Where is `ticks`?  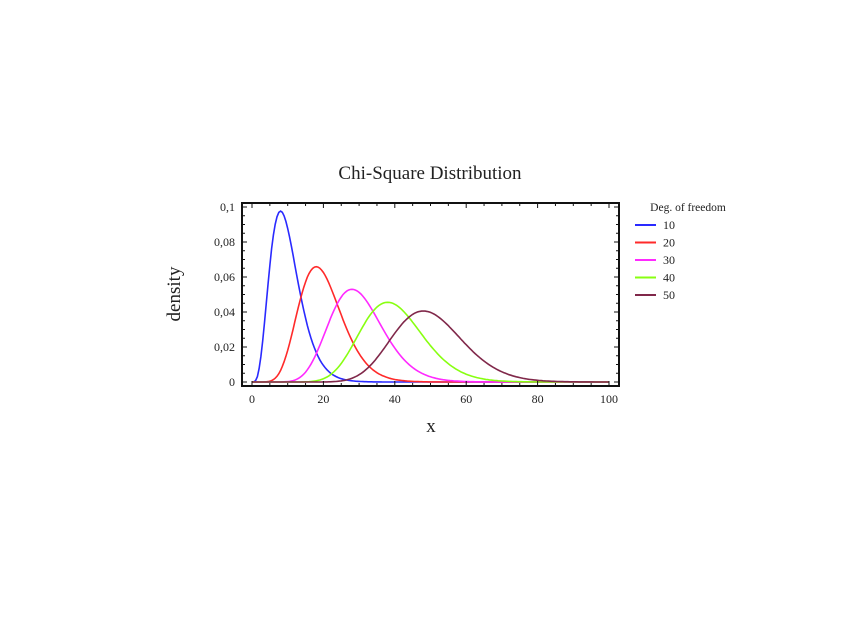
ticks is located at coordinates (430, 294).